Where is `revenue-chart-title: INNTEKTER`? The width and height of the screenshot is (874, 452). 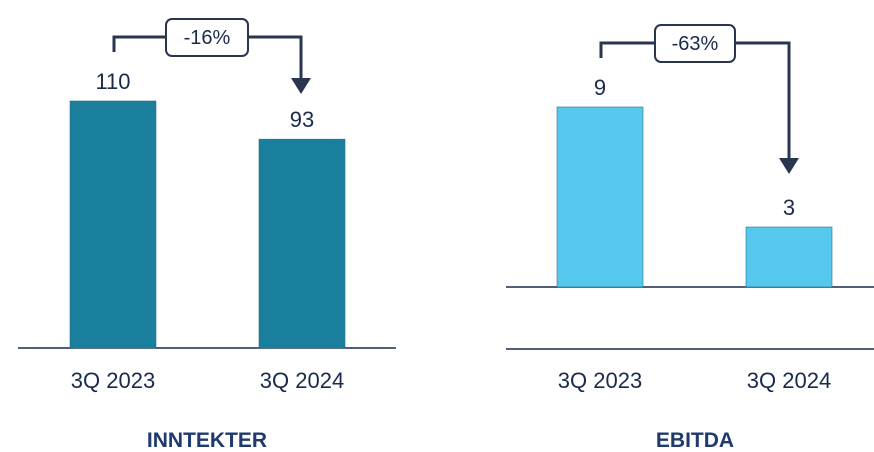 revenue-chart-title: INNTEKTER is located at coordinates (207, 440).